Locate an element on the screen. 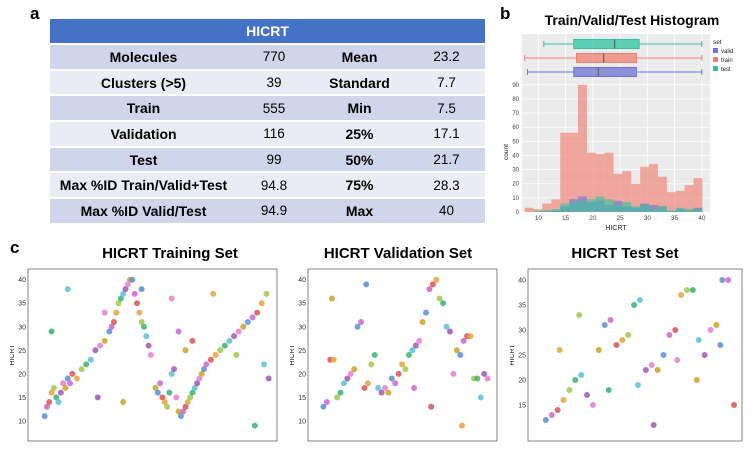 The width and height of the screenshot is (753, 450). validation-scatter-title: HICRT Validation Set is located at coordinates (398, 253).